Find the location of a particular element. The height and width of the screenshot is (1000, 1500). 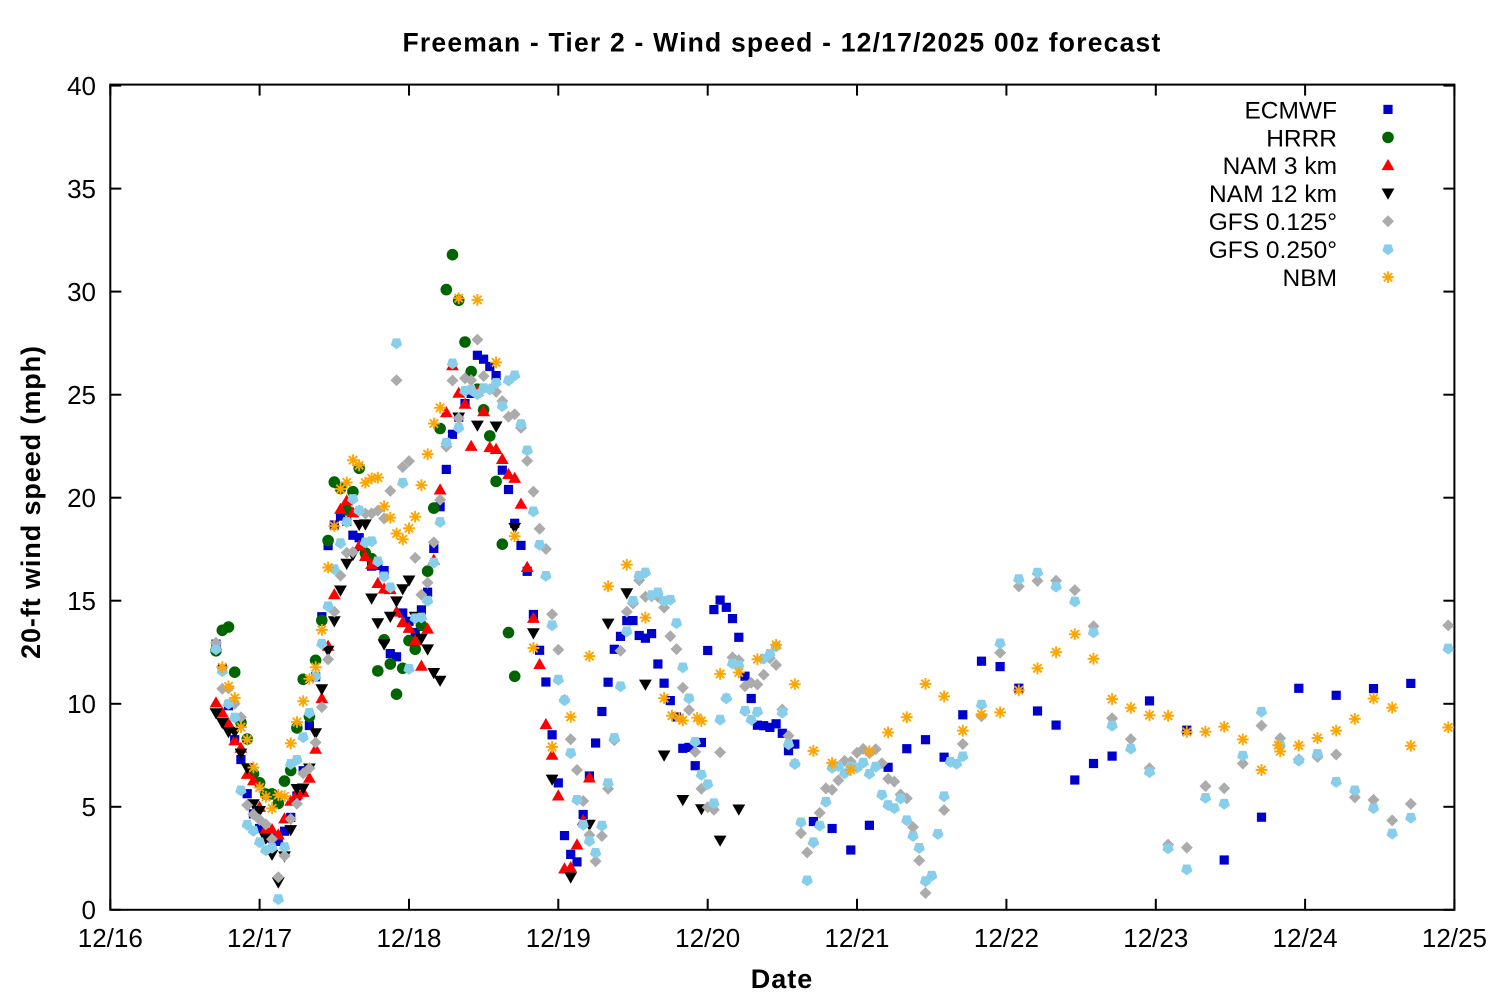

svg-text: 12/17 is located at coordinates (259, 938).